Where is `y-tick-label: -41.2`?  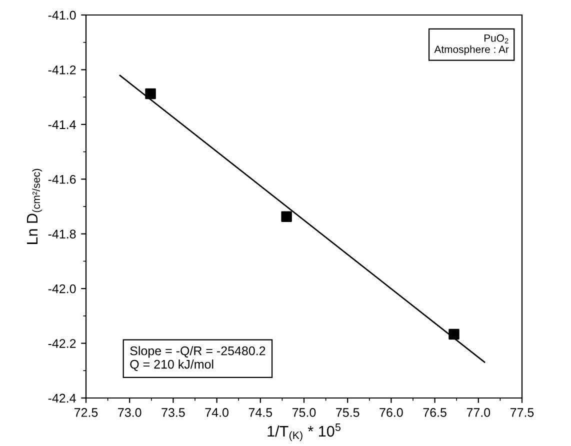
y-tick-label: -41.2 is located at coordinates (62, 70).